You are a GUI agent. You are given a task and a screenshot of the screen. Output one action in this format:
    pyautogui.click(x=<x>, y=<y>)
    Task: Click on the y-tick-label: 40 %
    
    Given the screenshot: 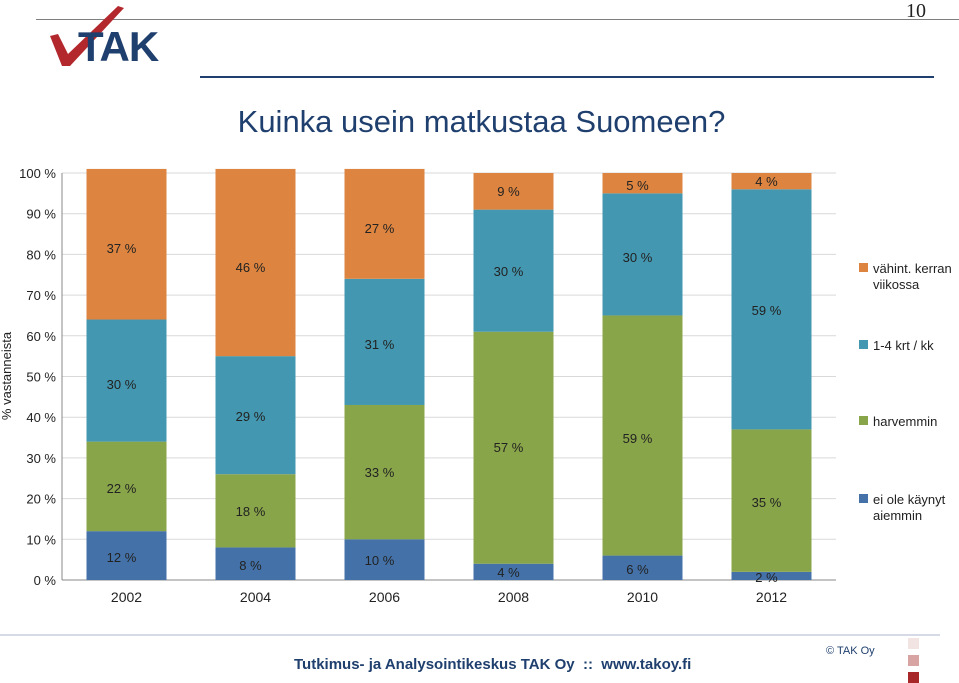 What is the action you would take?
    pyautogui.click(x=41, y=417)
    